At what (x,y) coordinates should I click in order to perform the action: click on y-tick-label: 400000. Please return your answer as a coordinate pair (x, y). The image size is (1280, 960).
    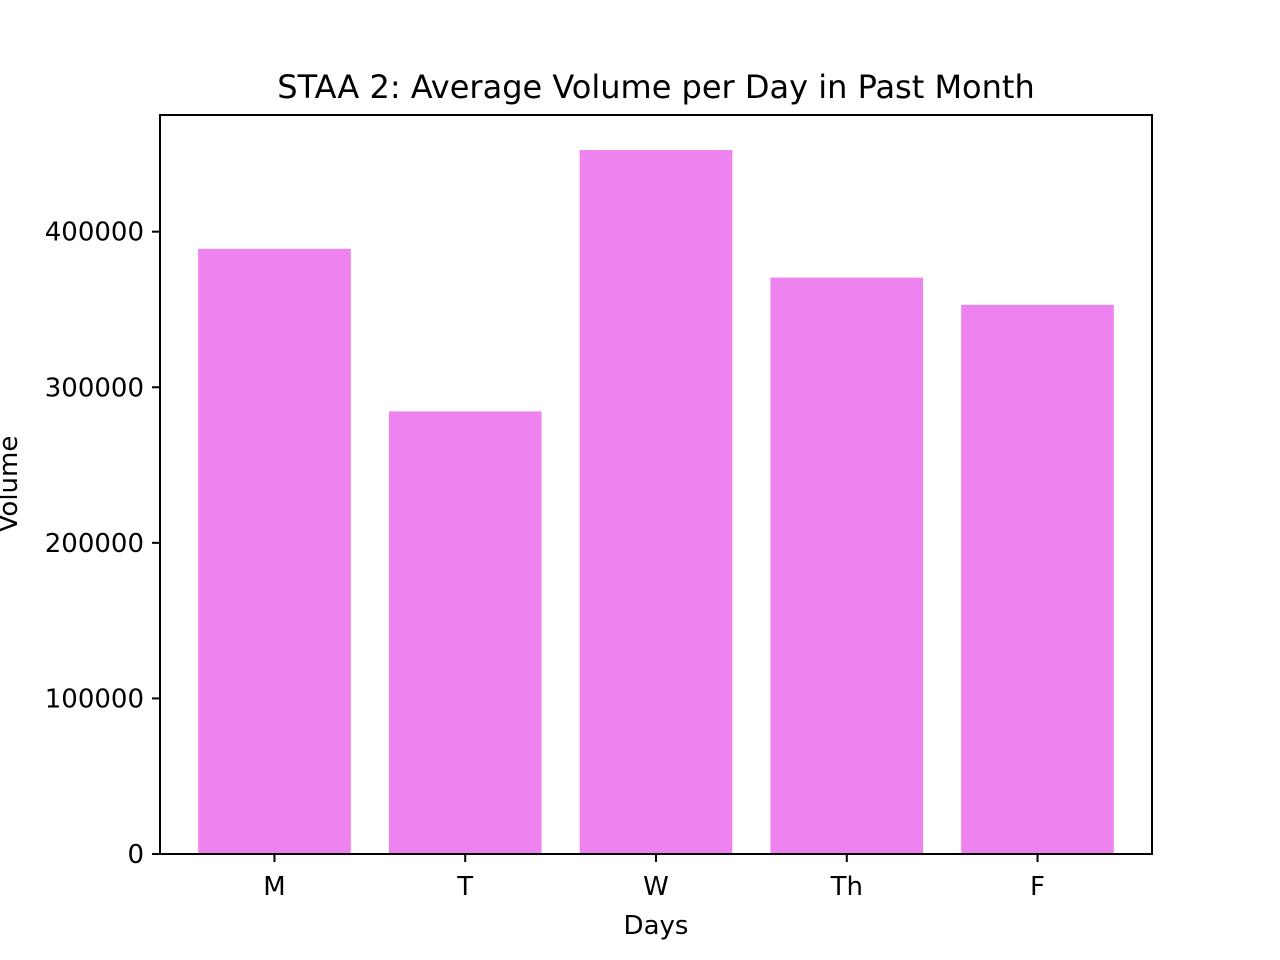
    Looking at the image, I should click on (94, 233).